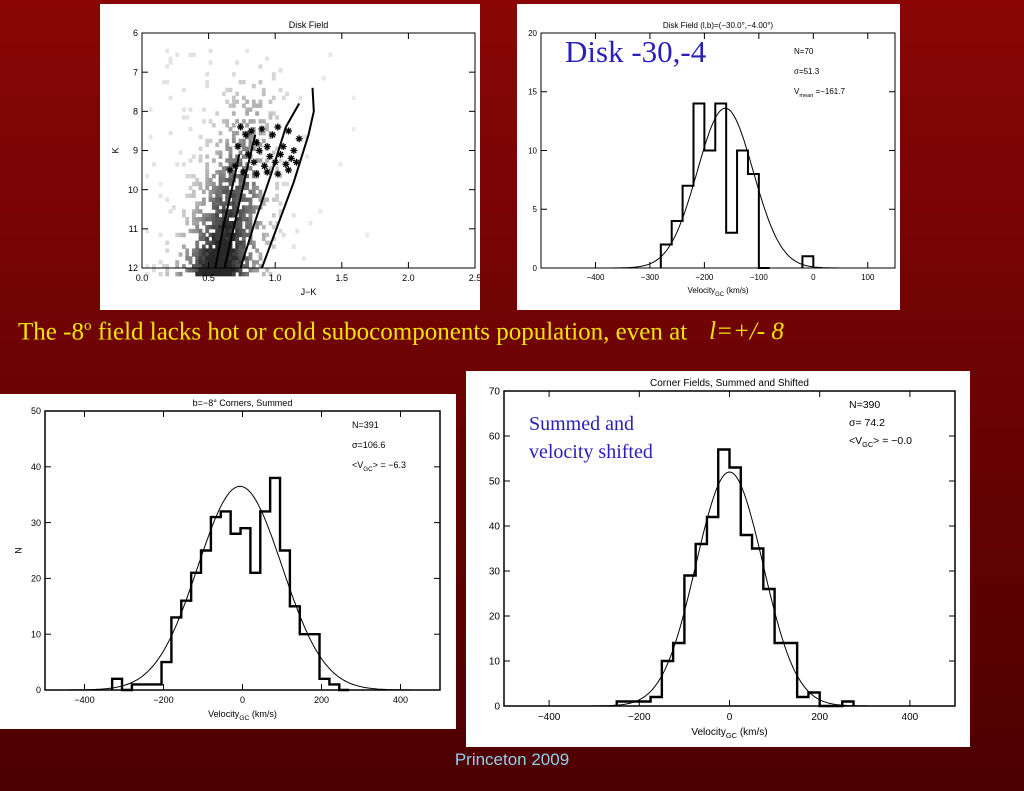 This screenshot has height=791, width=1024. I want to click on x-tick-label: 0.0, so click(142, 278).